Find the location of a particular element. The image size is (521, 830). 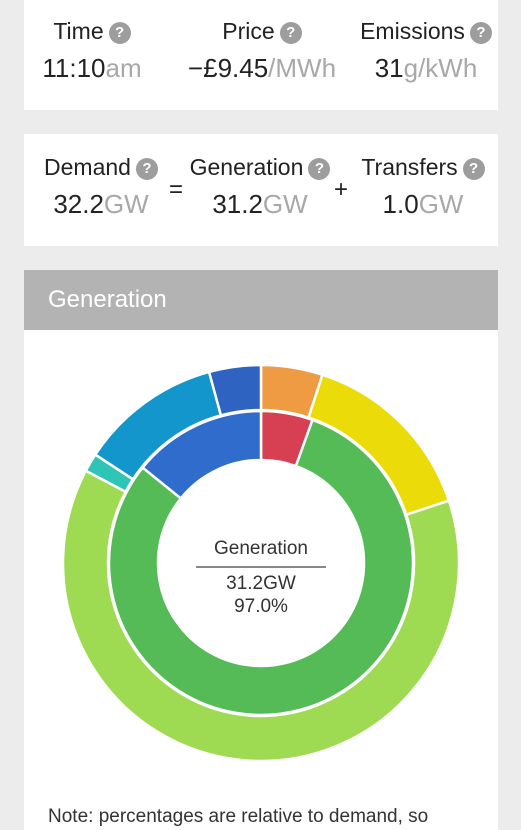

donut-center-label: Generation 31.2GW 97.0% is located at coordinates (261, 578).